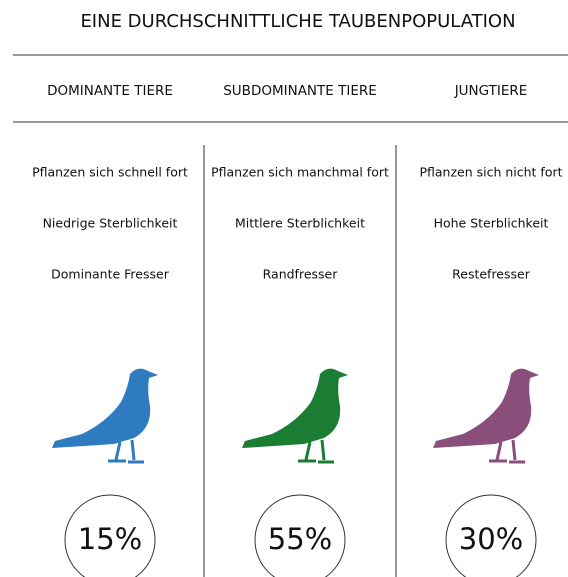 This screenshot has width=568, height=577. I want to click on share: 30%, so click(491, 539).